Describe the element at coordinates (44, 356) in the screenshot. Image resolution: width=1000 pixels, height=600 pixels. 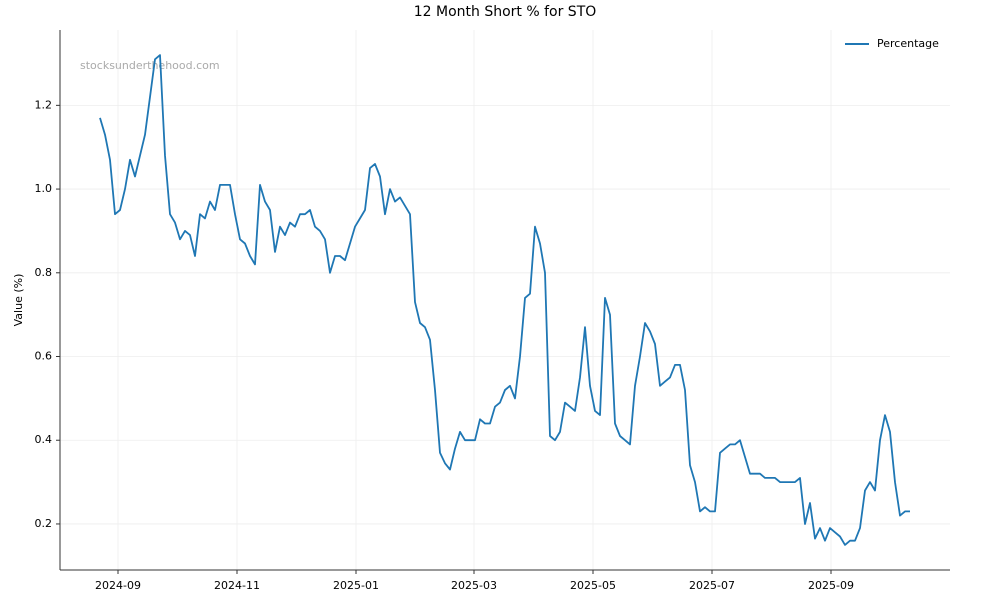
I see `y-tick-label: 0.6` at that location.